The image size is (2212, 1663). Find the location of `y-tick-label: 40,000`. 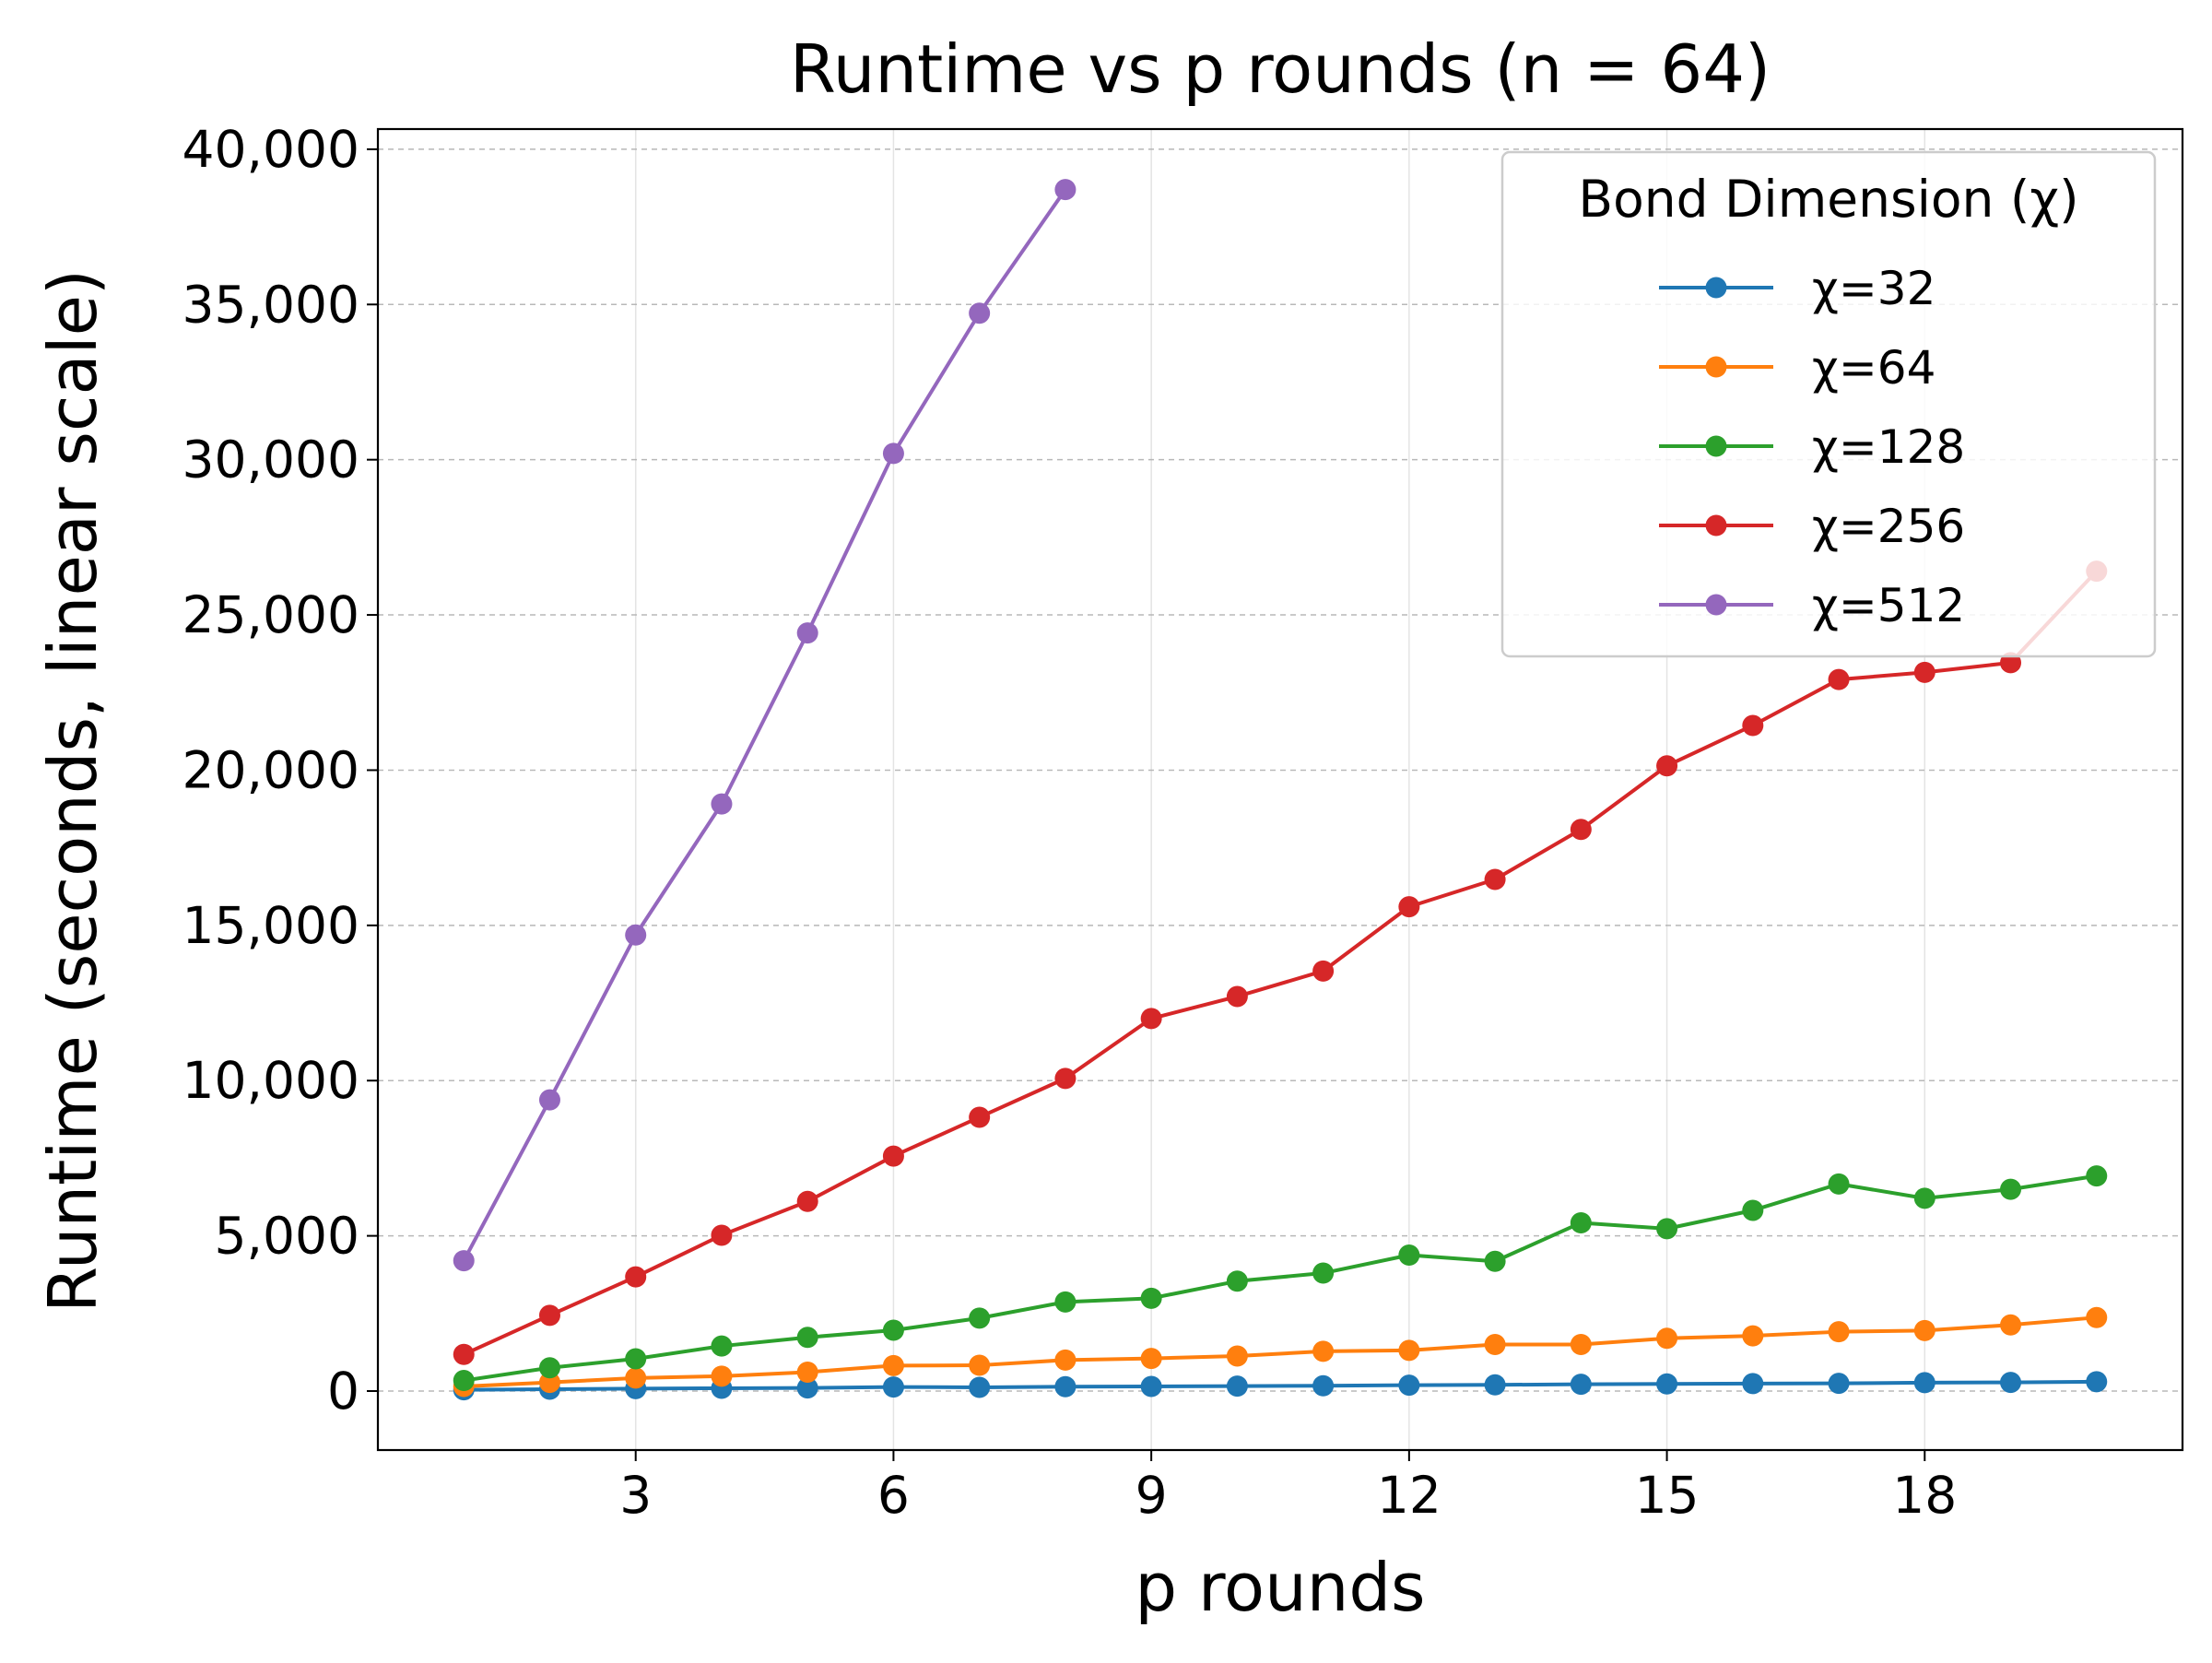

y-tick-label: 40,000 is located at coordinates (270, 149).